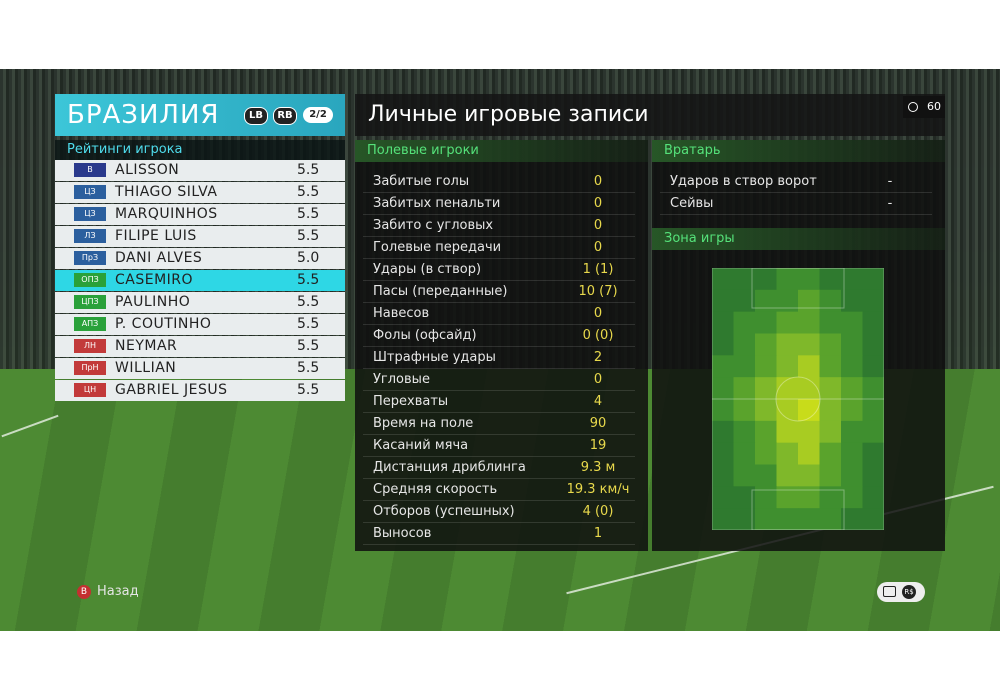 The image size is (1000, 700). I want to click on player-row: ЦН GABRIEL JESUS 5.5, so click(200, 390).